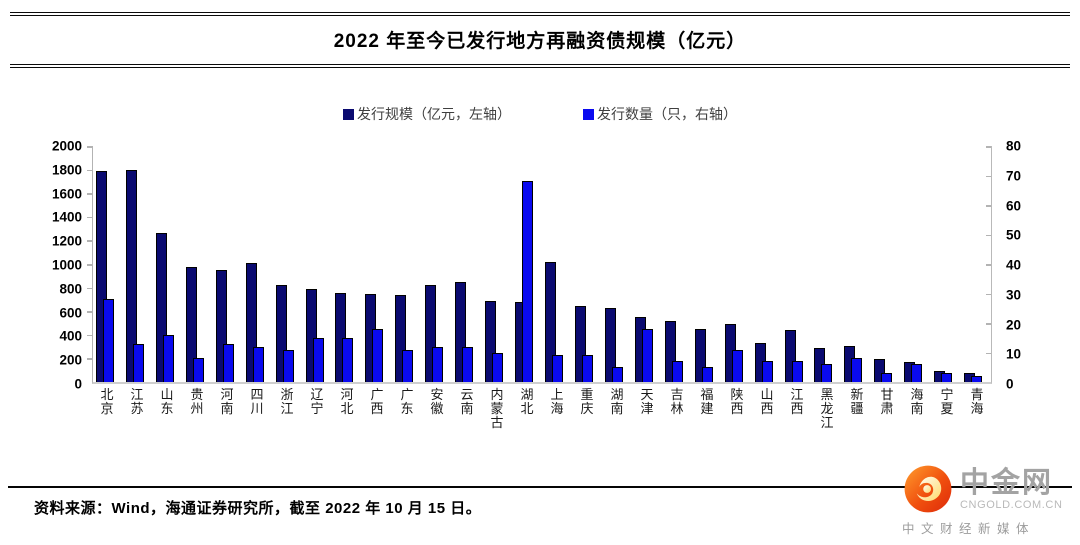  What do you see at coordinates (437, 401) in the screenshot?
I see `x-label-安徽: 安徽` at bounding box center [437, 401].